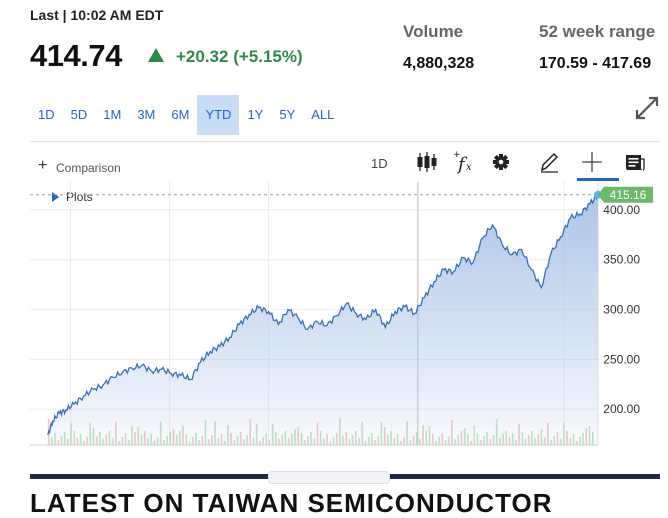 The height and width of the screenshot is (518, 668). Describe the element at coordinates (287, 114) in the screenshot. I see `range-5y: 5Y` at that location.